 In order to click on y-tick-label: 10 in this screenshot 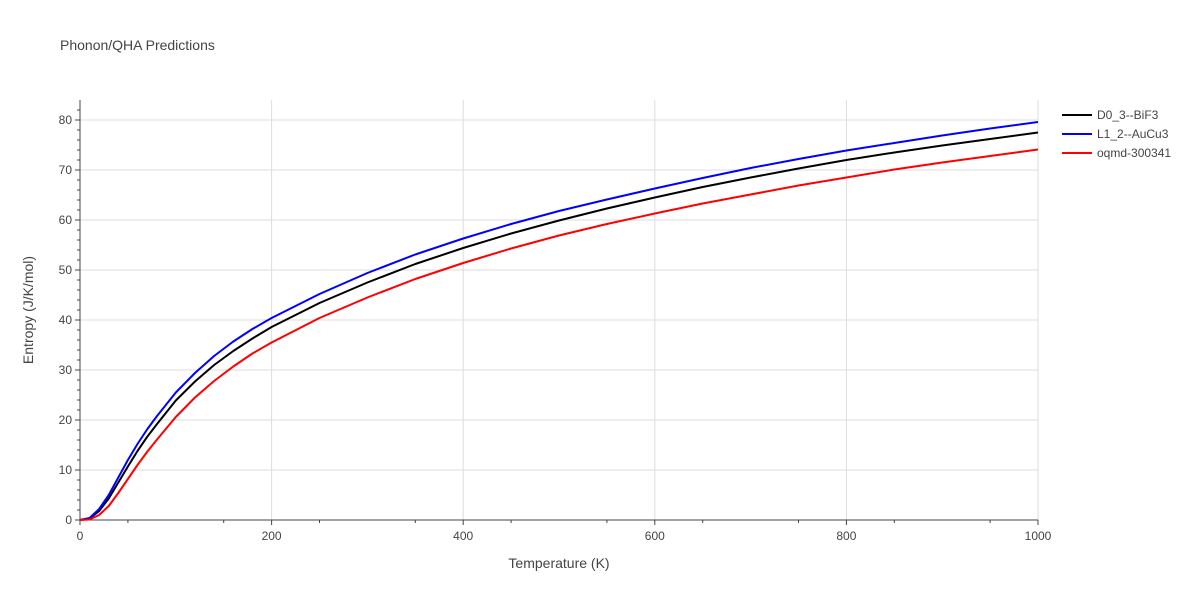, I will do `click(66, 470)`.